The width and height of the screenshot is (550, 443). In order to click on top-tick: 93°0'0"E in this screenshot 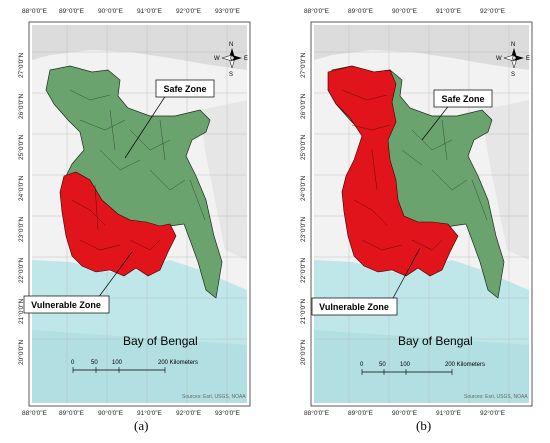, I will do `click(227, 11)`.